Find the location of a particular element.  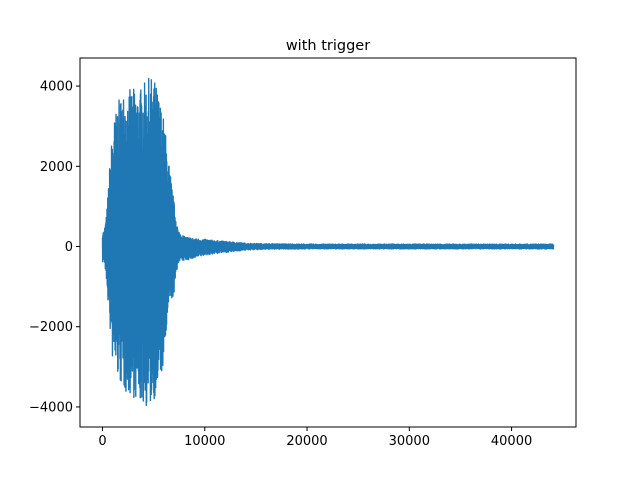

y-axis: −4000 −2000 0 2000 4000 is located at coordinates (54, 247).